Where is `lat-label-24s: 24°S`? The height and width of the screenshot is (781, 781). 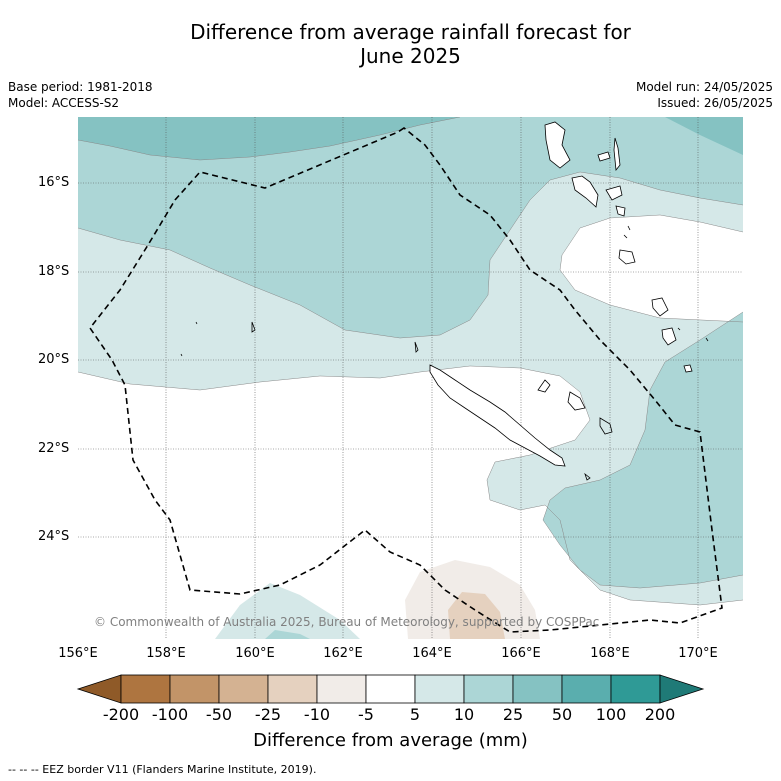 lat-label-24s: 24°S is located at coordinates (54, 536).